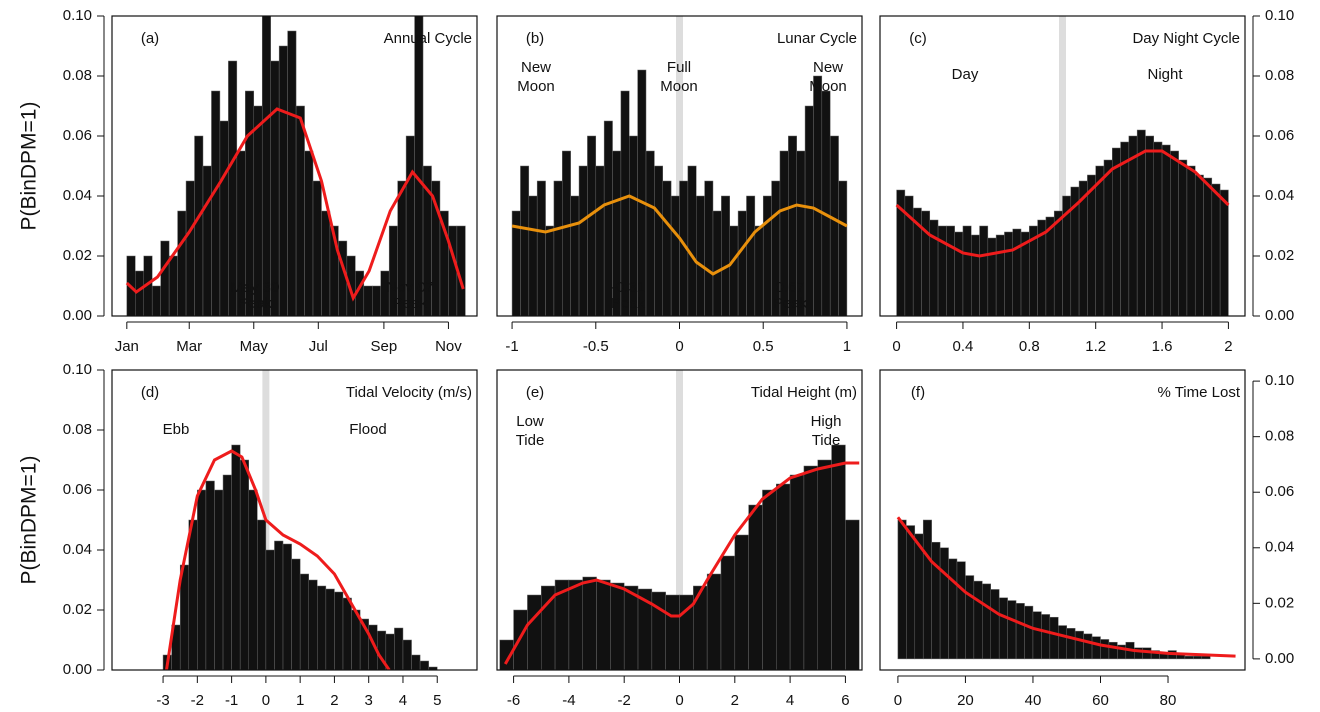  Describe the element at coordinates (511, 346) in the screenshot. I see `x-tick-label: -1` at that location.